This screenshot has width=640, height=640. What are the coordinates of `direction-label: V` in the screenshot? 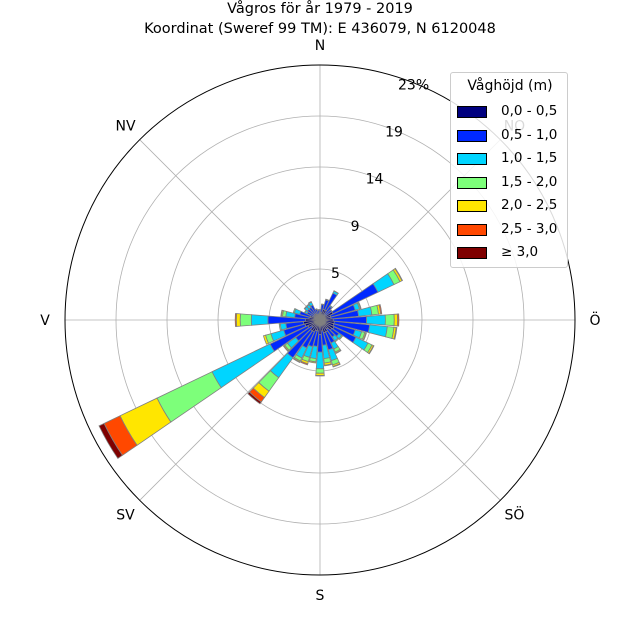 It's located at (45, 321).